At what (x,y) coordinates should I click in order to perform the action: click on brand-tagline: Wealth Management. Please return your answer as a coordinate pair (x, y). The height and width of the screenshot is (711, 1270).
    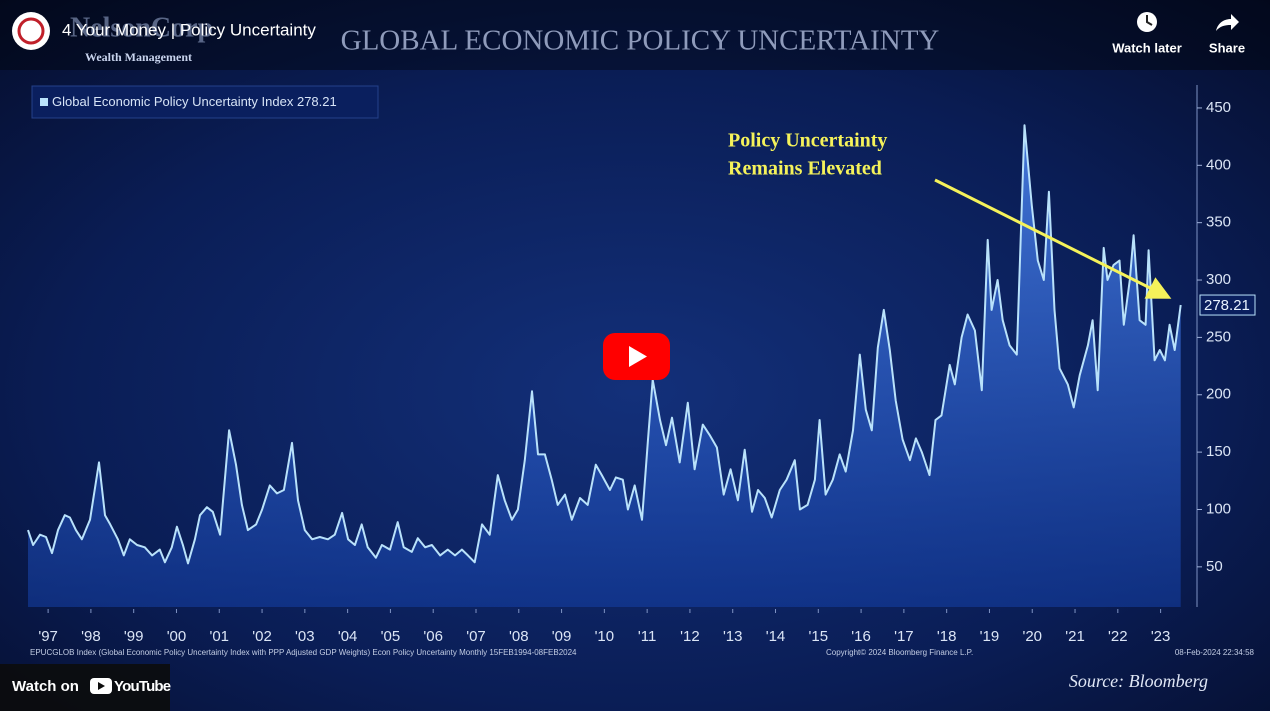
    Looking at the image, I should click on (138, 57).